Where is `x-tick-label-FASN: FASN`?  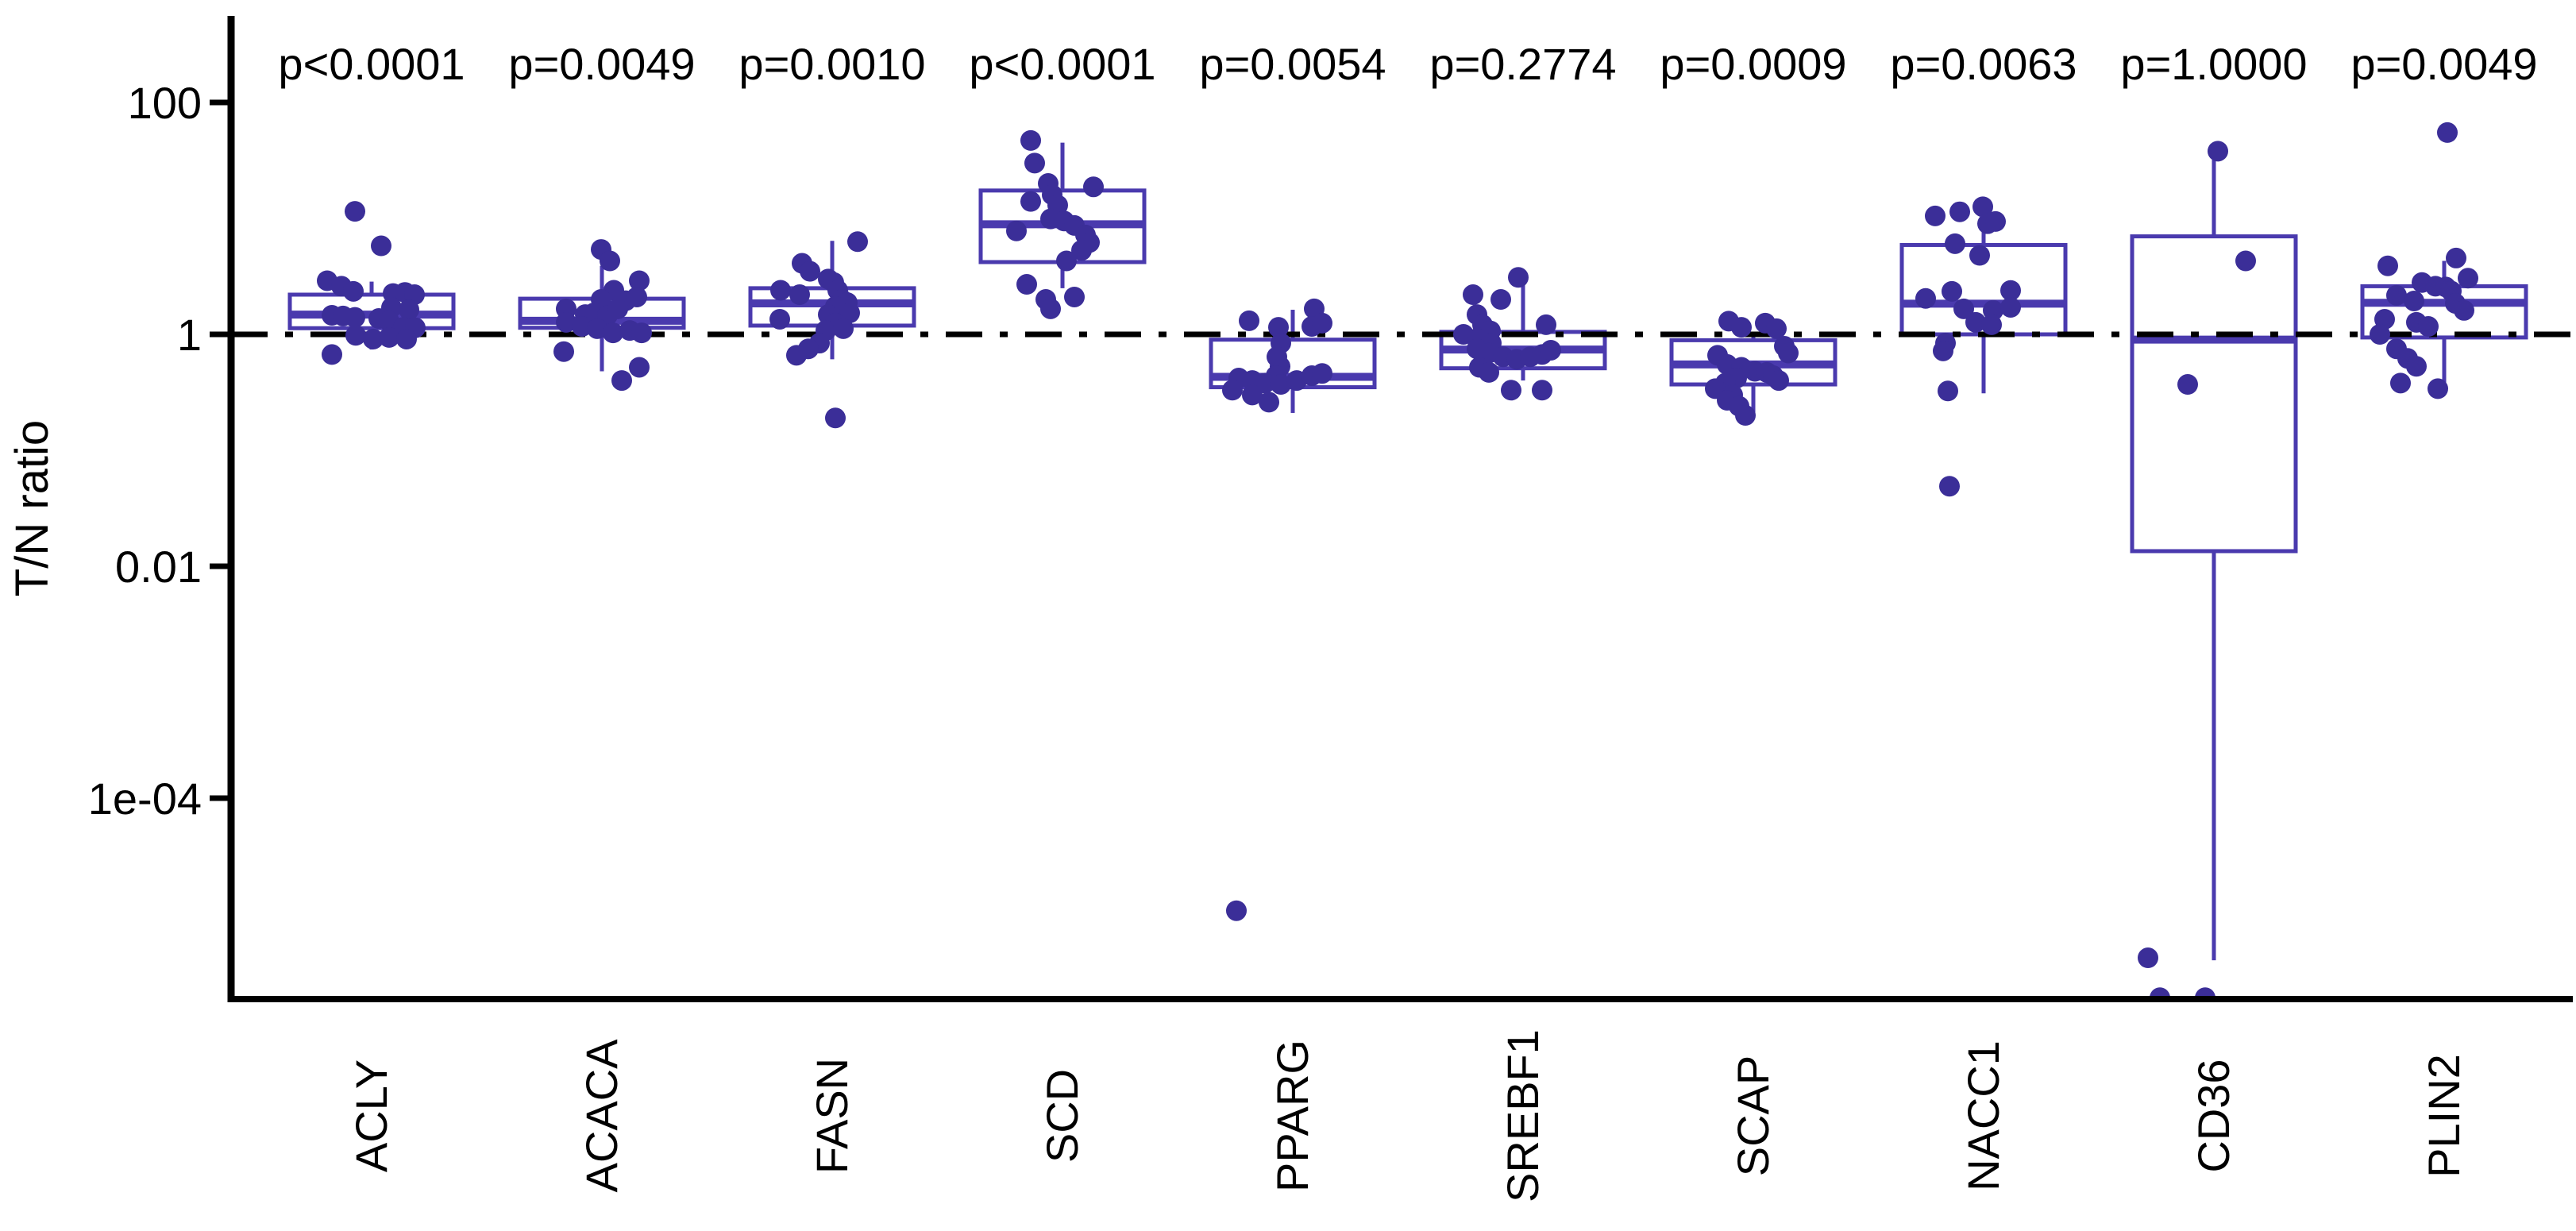
x-tick-label-FASN: FASN is located at coordinates (832, 1116).